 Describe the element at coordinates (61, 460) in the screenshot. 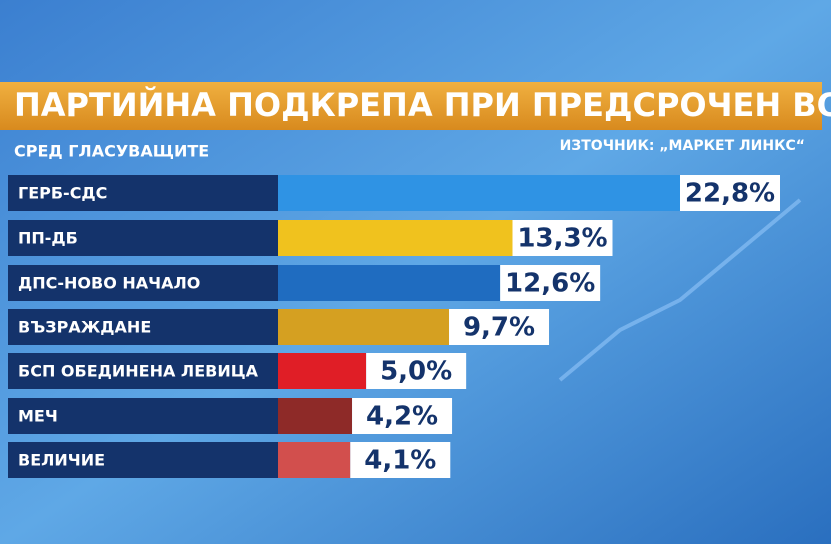

I see `category-label: ВЕЛИЧИЕ` at that location.